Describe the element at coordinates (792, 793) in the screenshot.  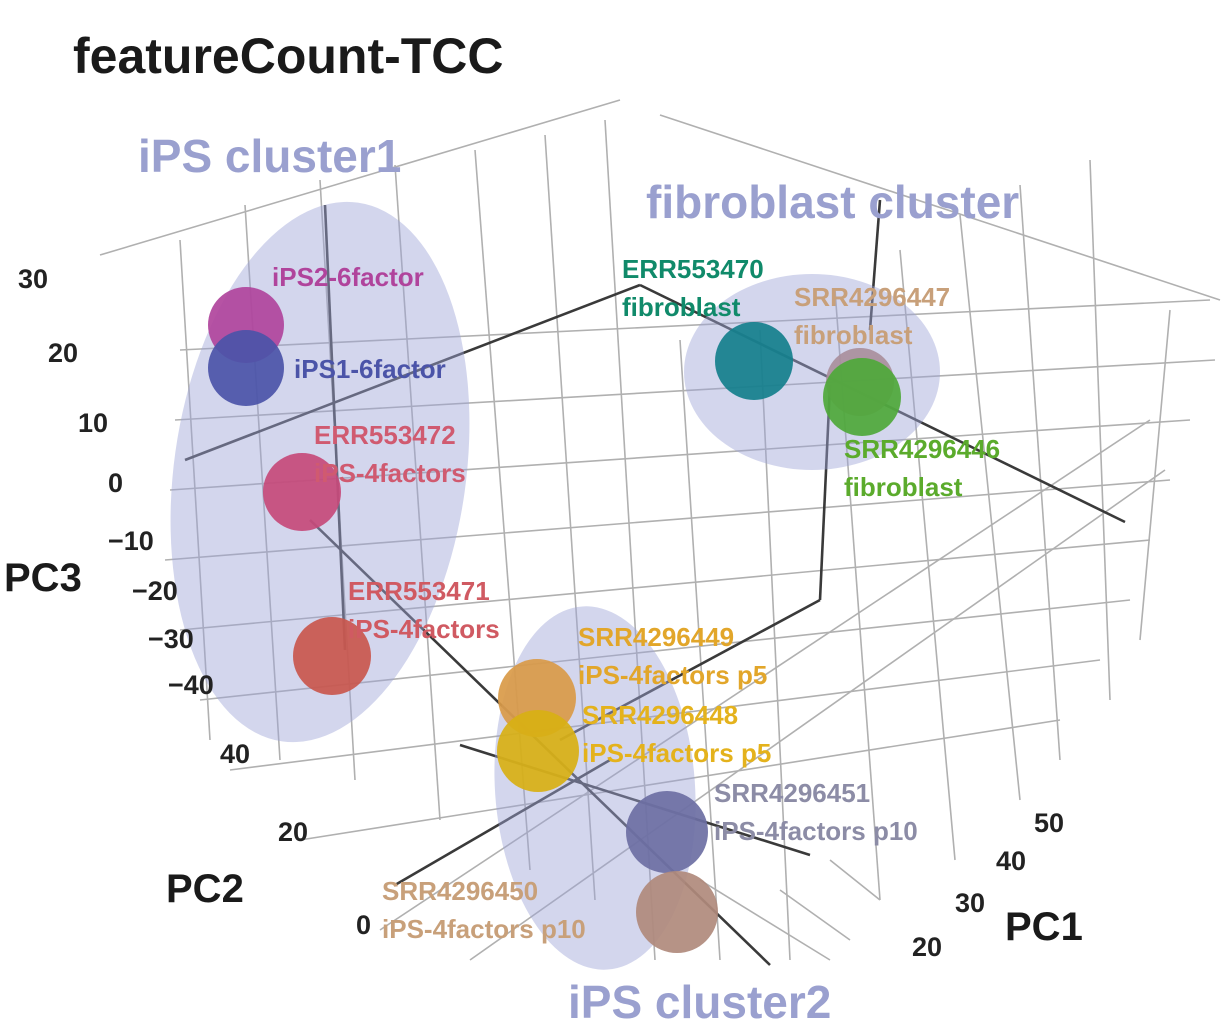
I see `point-label-SRR4296451: SRR4296451` at that location.